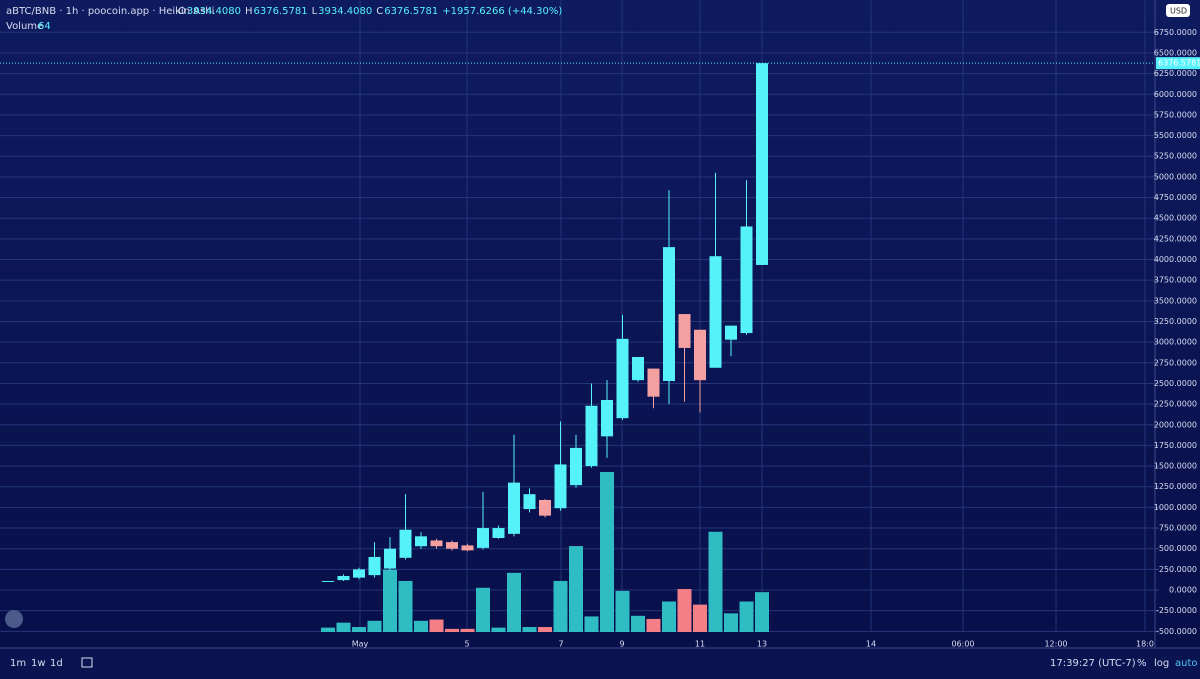 This screenshot has height=679, width=1200. What do you see at coordinates (1175, 424) in the screenshot?
I see `y-tick-label: 2000.0000` at bounding box center [1175, 424].